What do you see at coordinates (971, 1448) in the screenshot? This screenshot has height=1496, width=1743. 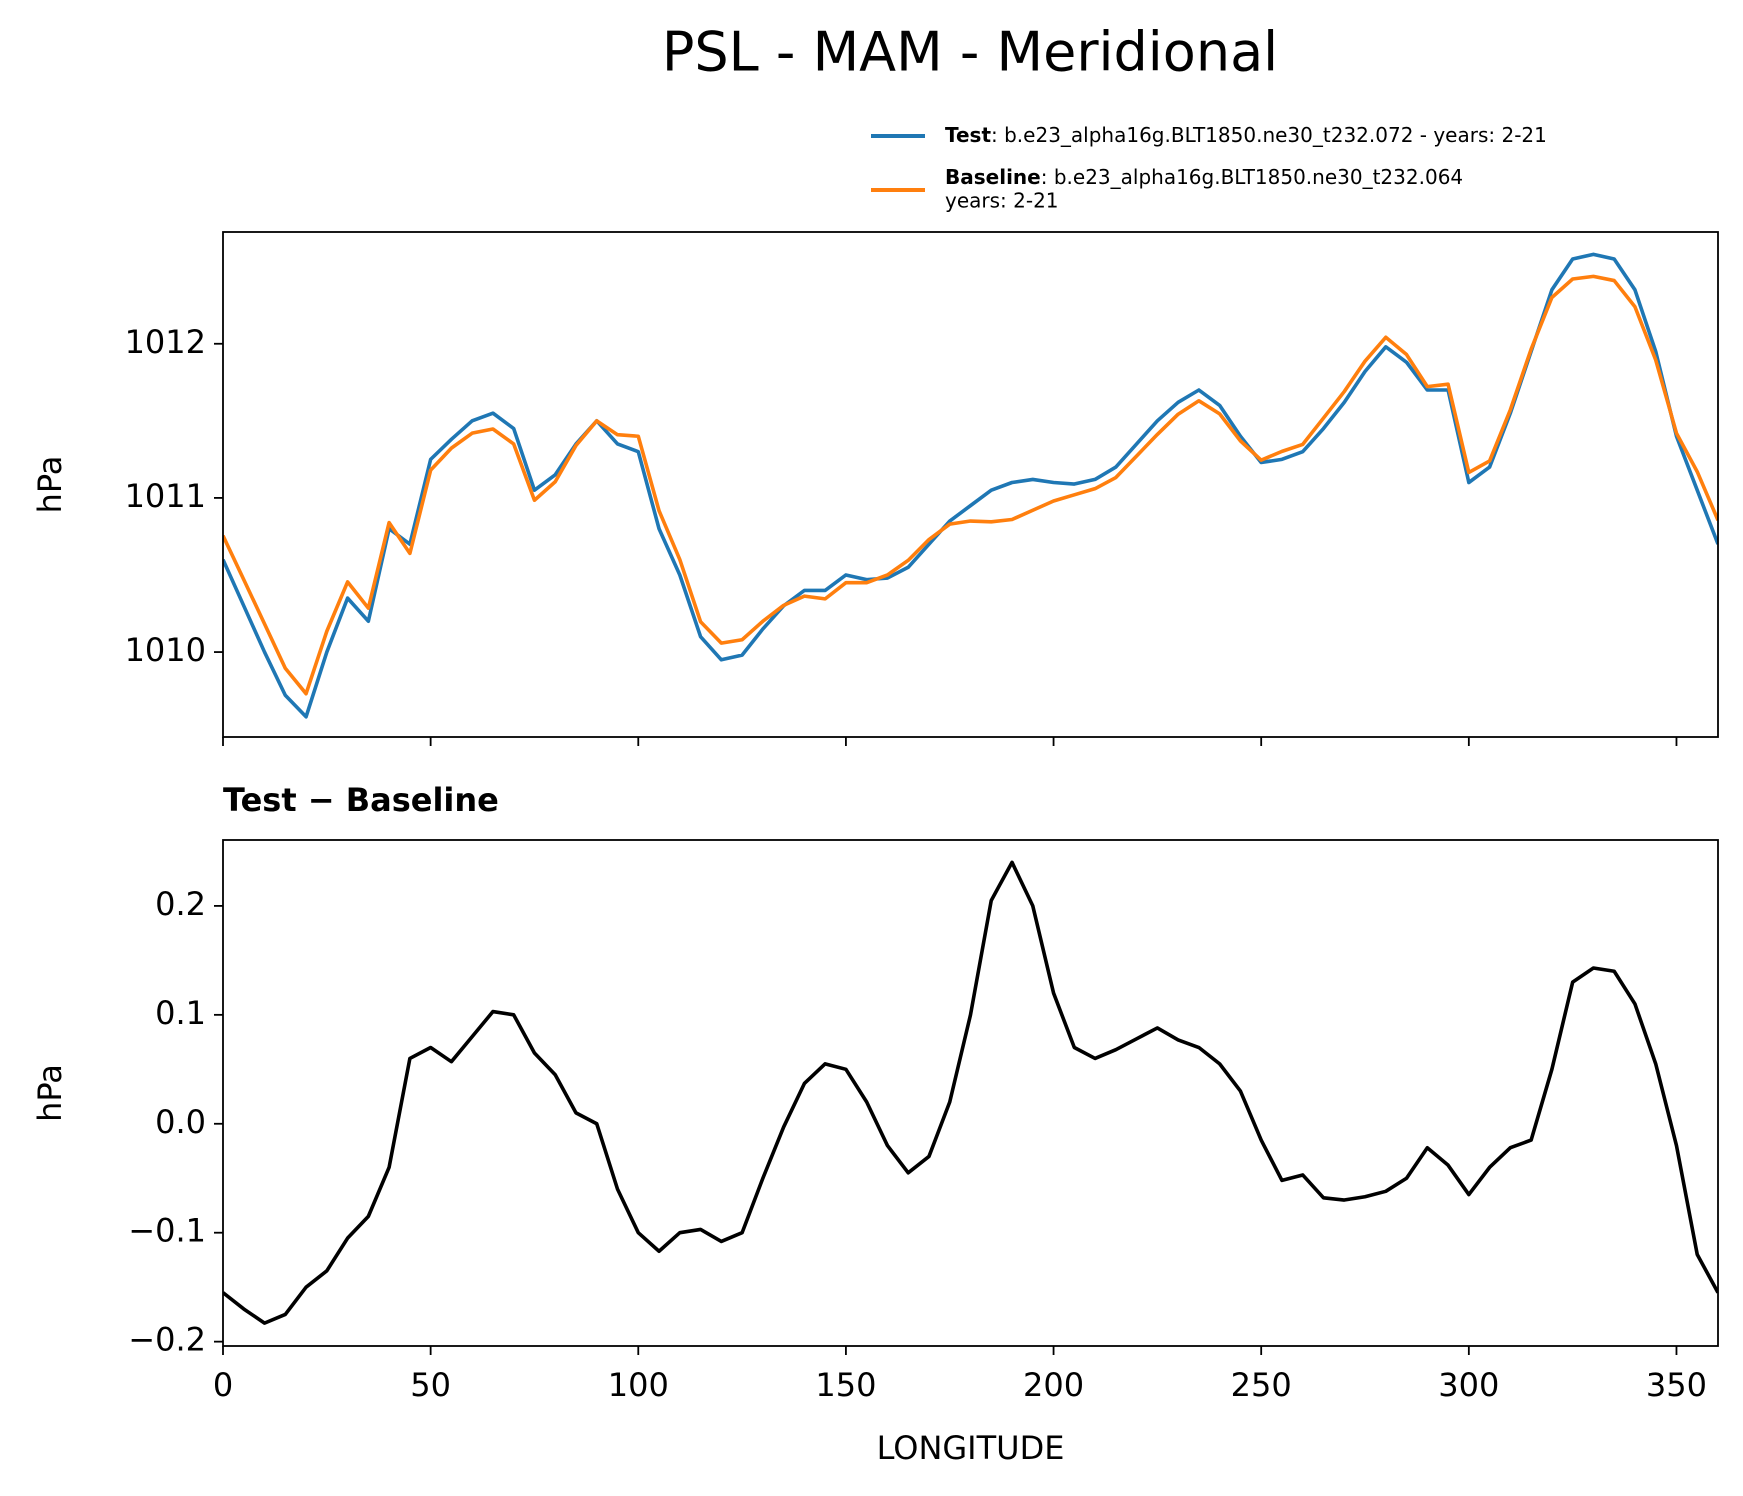 I see `x-axis-label: LONGITUDE` at bounding box center [971, 1448].